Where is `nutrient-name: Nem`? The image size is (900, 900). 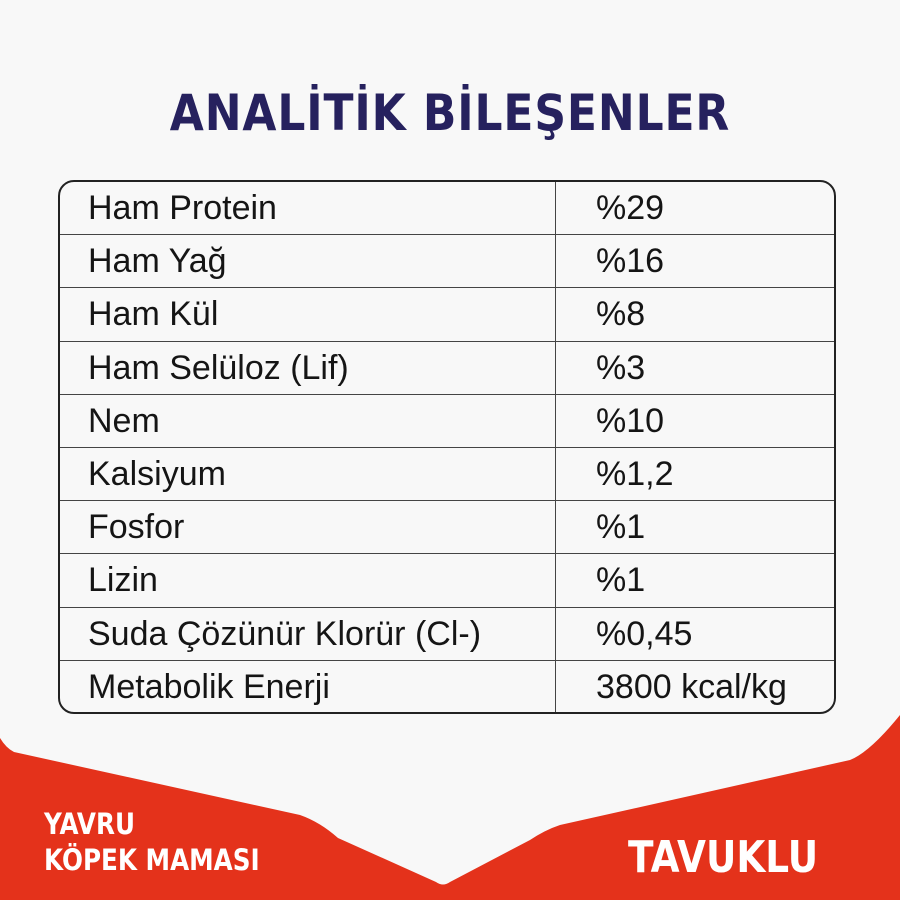
nutrient-name: Nem is located at coordinates (308, 420).